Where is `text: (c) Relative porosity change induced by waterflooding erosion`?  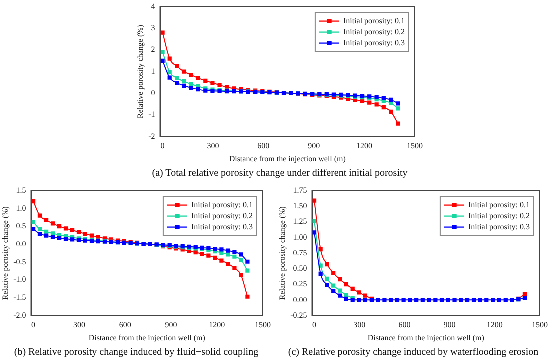 text: (c) Relative porosity change induced by waterflooding erosion is located at coordinates (413, 352).